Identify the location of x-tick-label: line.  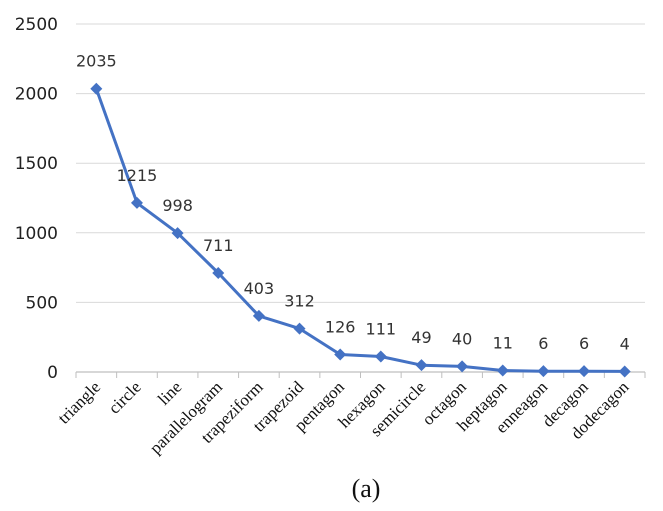
(169, 392).